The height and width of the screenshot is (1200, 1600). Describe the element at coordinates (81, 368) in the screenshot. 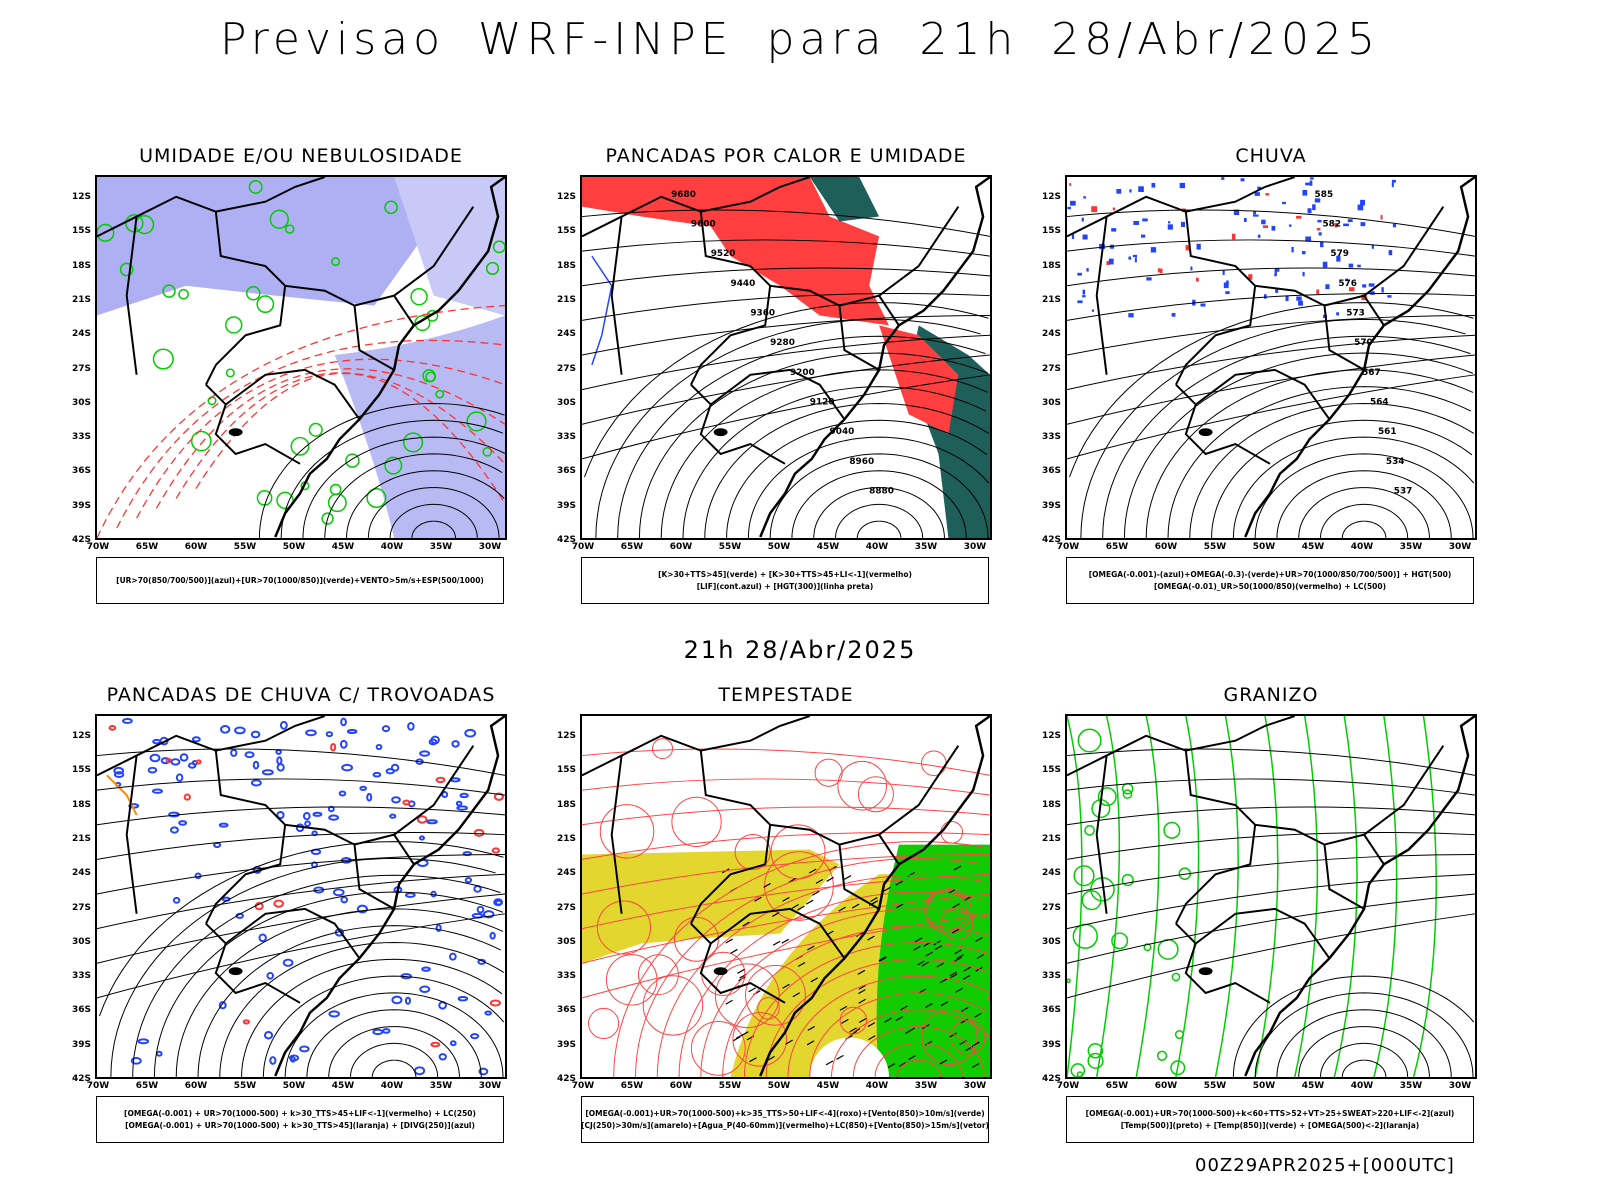

I see `lat-tick-label: 27S` at that location.